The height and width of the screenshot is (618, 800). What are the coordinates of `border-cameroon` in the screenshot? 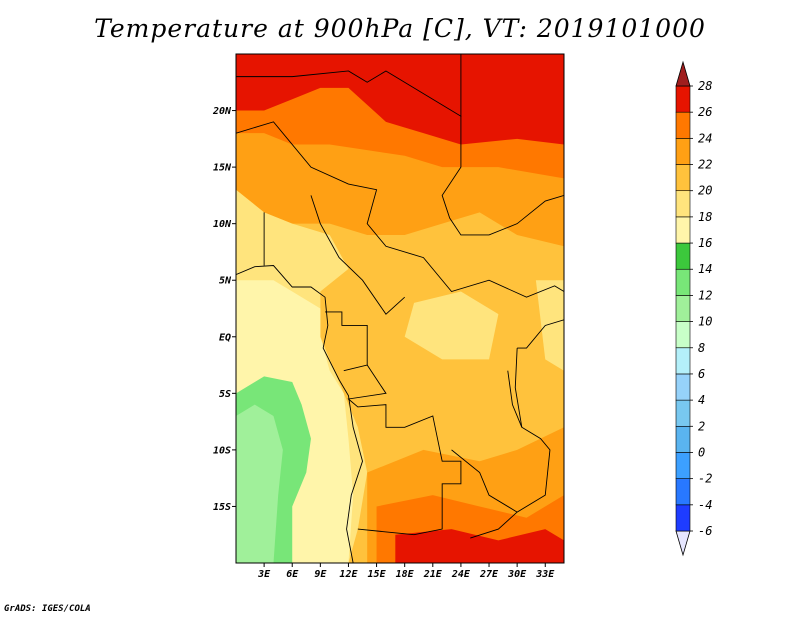 It's located at (357, 255).